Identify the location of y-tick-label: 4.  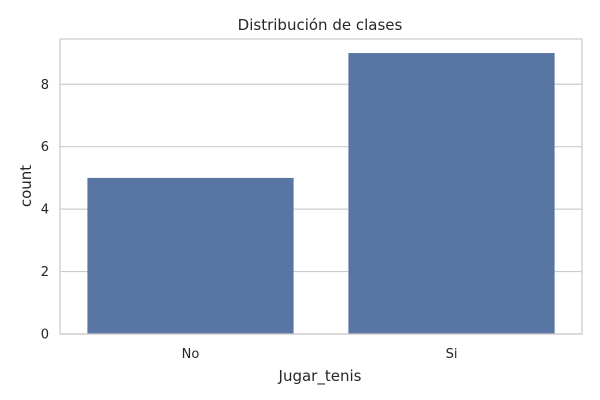
(45, 210).